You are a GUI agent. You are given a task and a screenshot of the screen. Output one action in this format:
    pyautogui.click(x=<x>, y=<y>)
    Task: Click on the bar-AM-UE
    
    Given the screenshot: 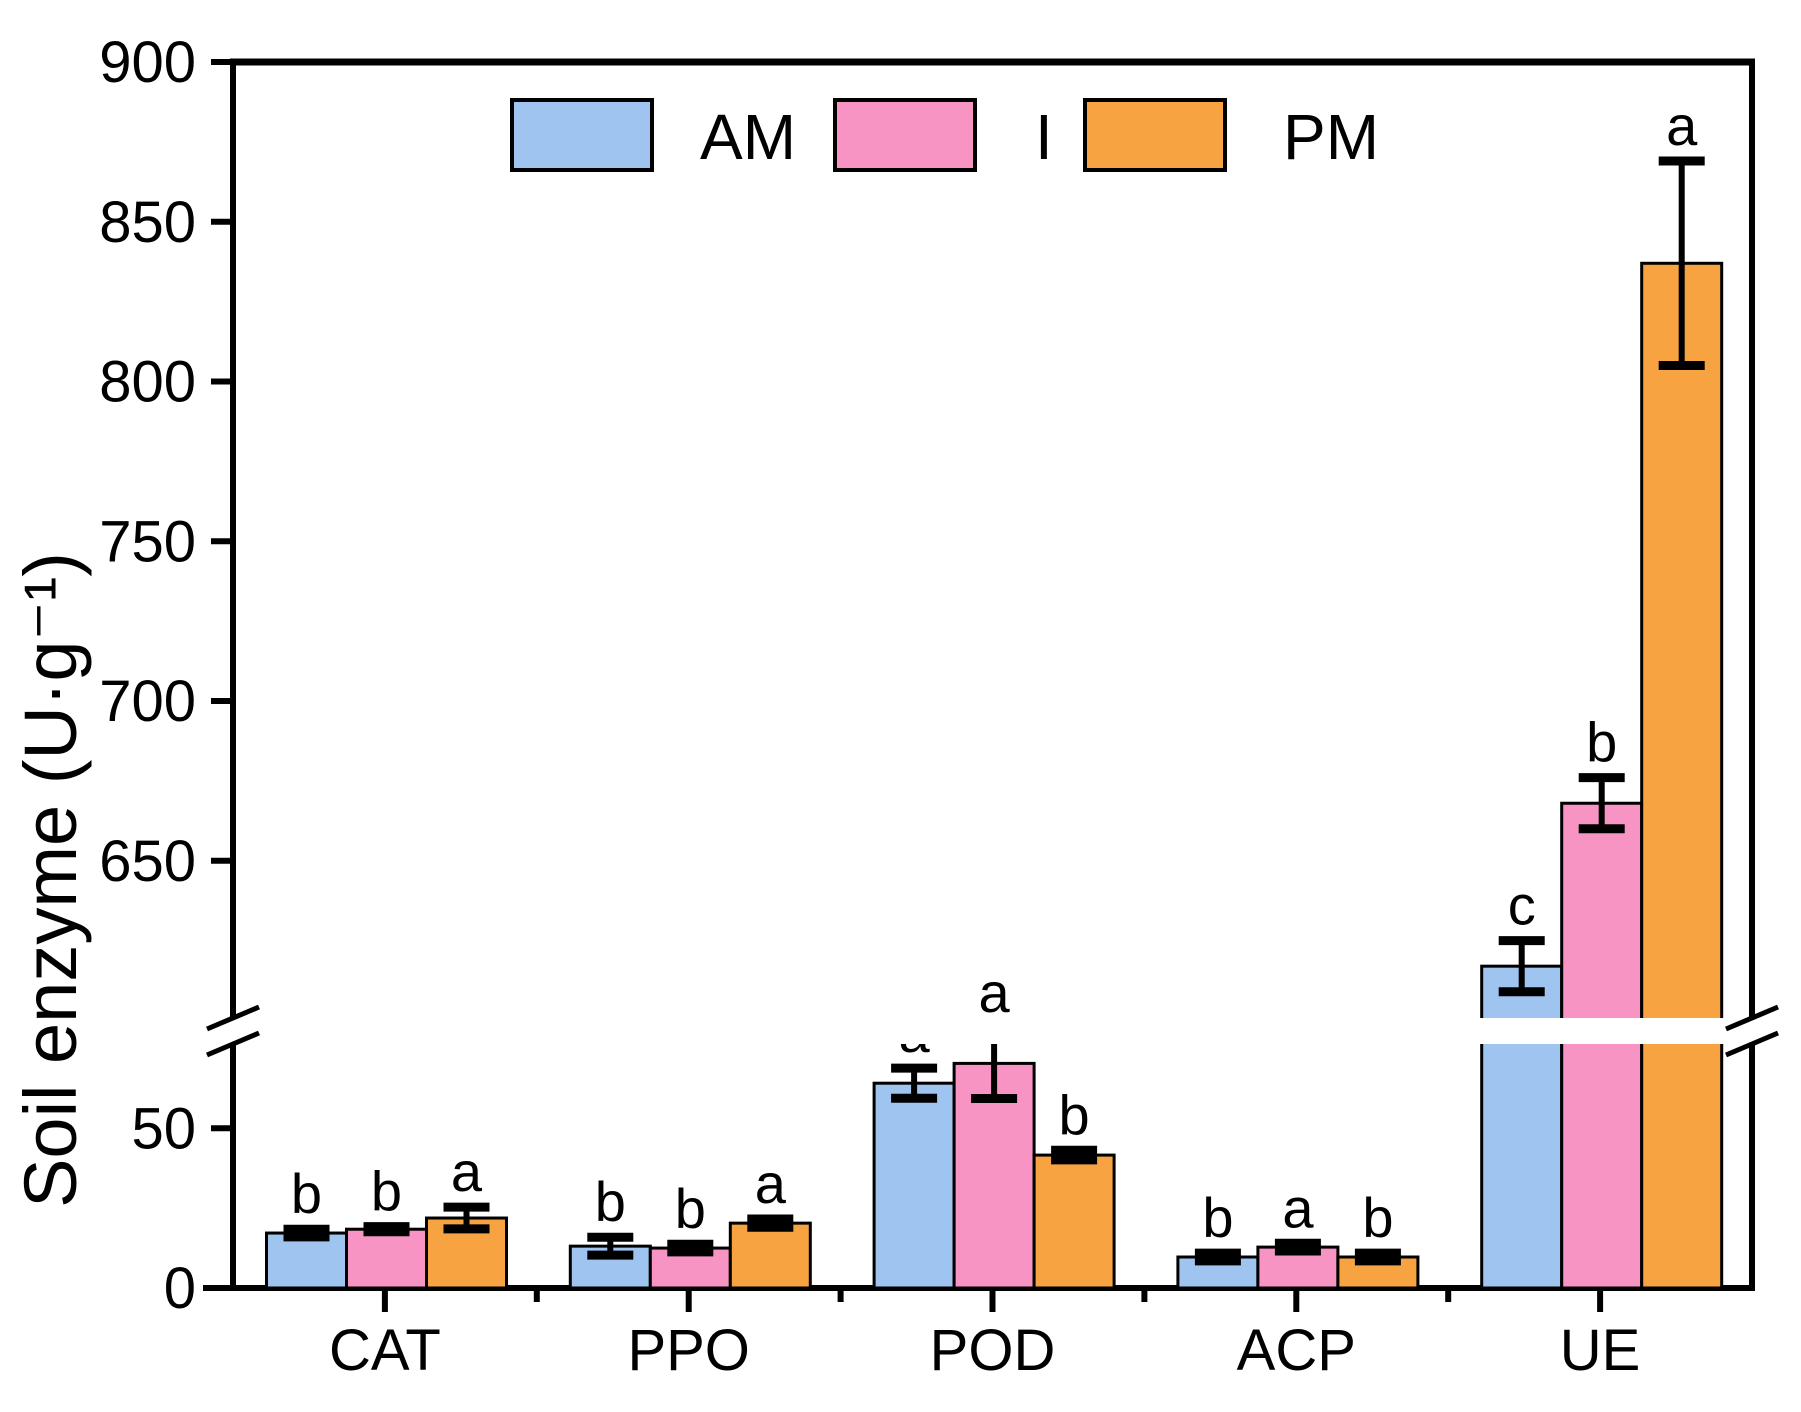 What is the action you would take?
    pyautogui.click(x=1522, y=1127)
    